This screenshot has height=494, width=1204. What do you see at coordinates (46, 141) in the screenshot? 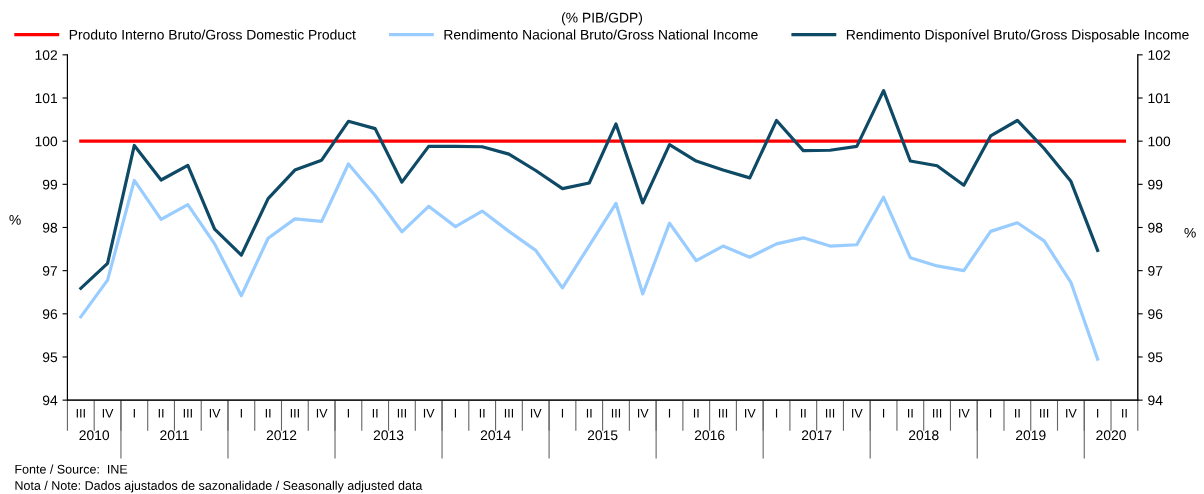
I see `y-tick-label: 100` at bounding box center [46, 141].